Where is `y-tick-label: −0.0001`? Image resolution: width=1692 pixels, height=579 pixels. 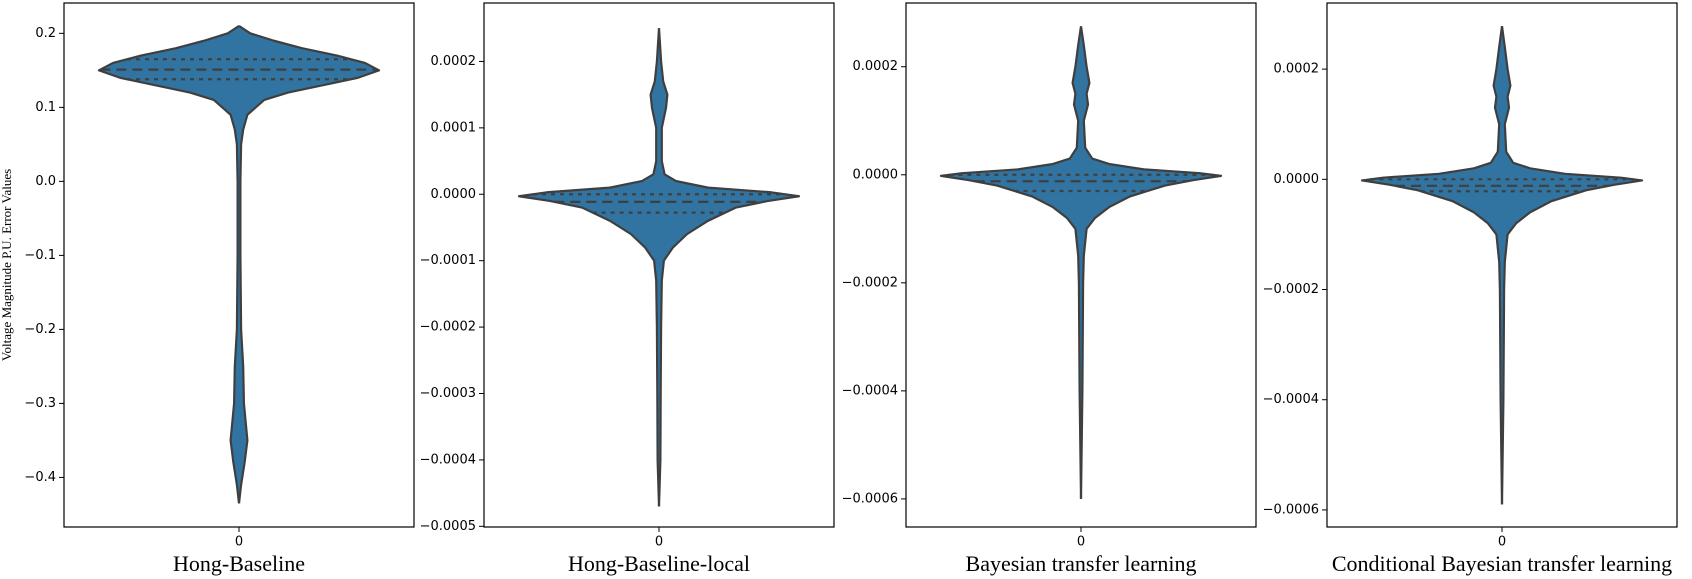 y-tick-label: −0.0001 is located at coordinates (448, 260).